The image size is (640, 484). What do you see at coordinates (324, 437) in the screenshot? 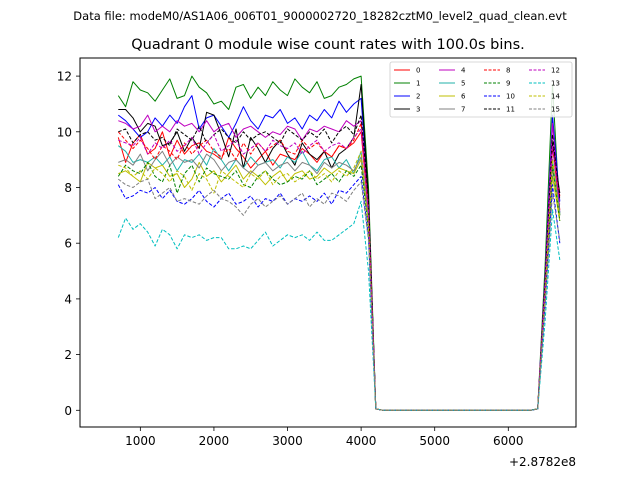
I see `x-axis: 1000 2000 3000 4000 5000 6000` at bounding box center [324, 437].